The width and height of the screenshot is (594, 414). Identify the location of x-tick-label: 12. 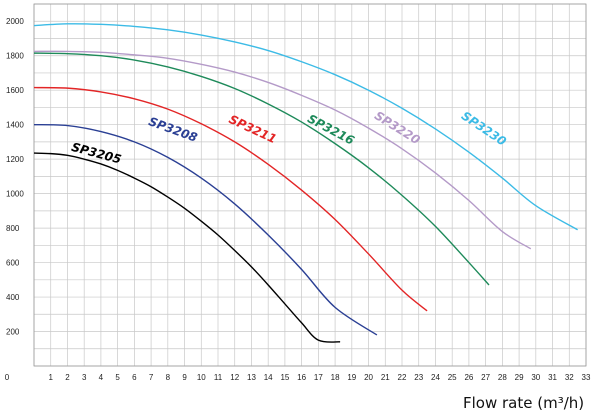
(234, 377).